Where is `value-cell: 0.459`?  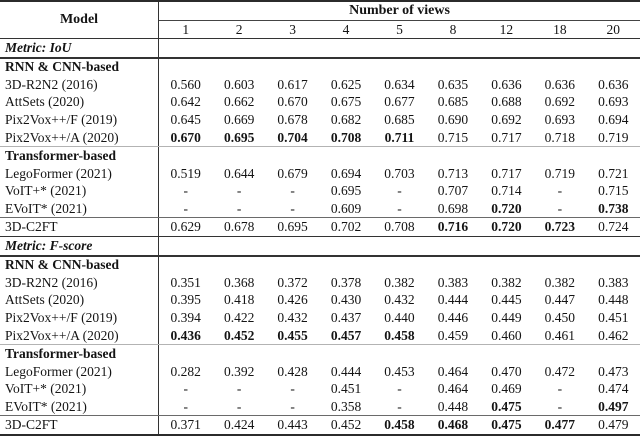
value-cell: 0.459 is located at coordinates (453, 335).